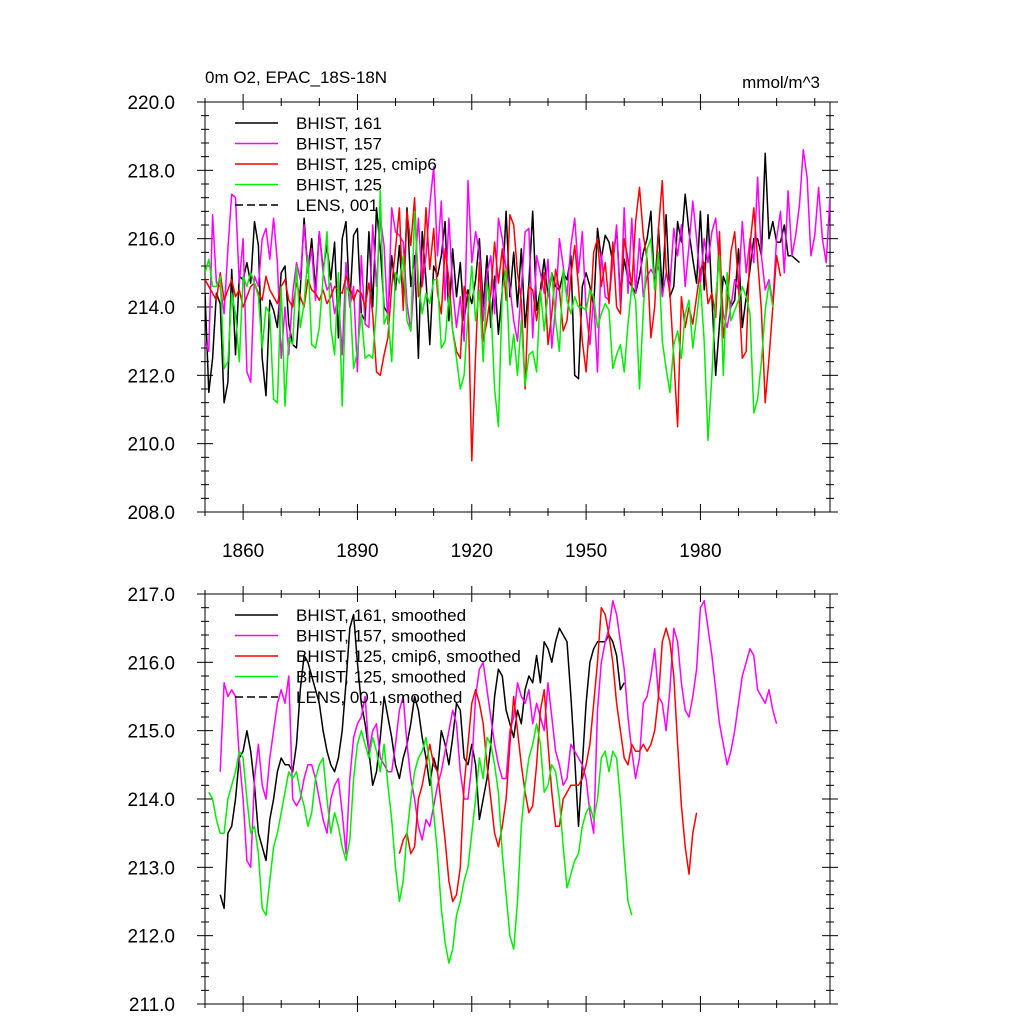 This screenshot has height=1024, width=1024. I want to click on chart-title: 0m O2, EPAC_18S-18N, so click(296, 77).